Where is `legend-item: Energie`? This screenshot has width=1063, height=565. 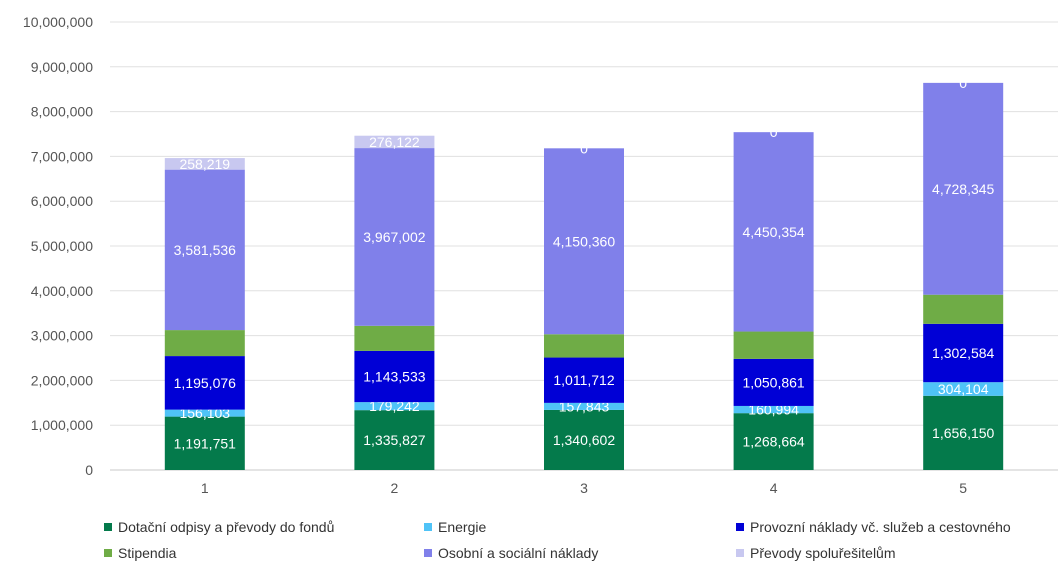 legend-item: Energie is located at coordinates (455, 527).